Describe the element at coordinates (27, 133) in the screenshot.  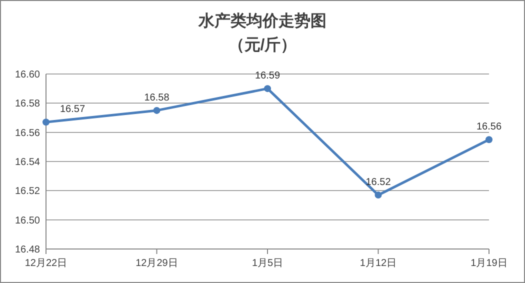
I see `y-tick-label: 16.56` at that location.